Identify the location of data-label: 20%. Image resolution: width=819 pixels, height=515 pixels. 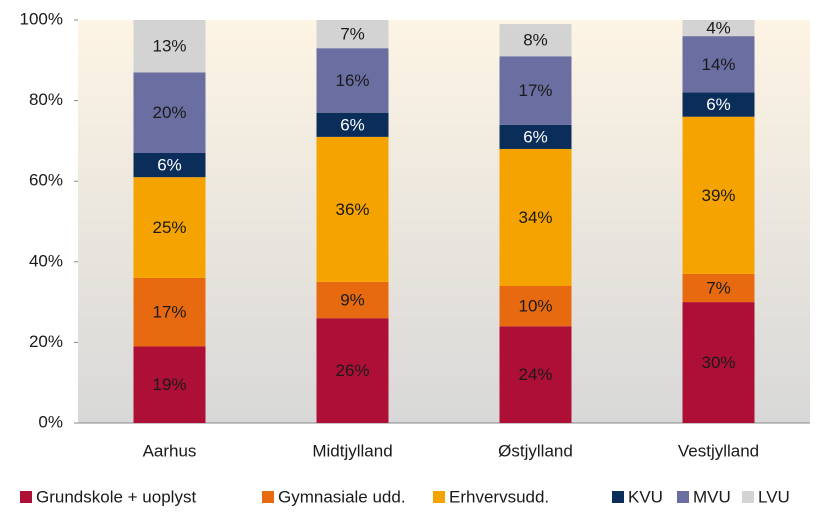
(169, 112).